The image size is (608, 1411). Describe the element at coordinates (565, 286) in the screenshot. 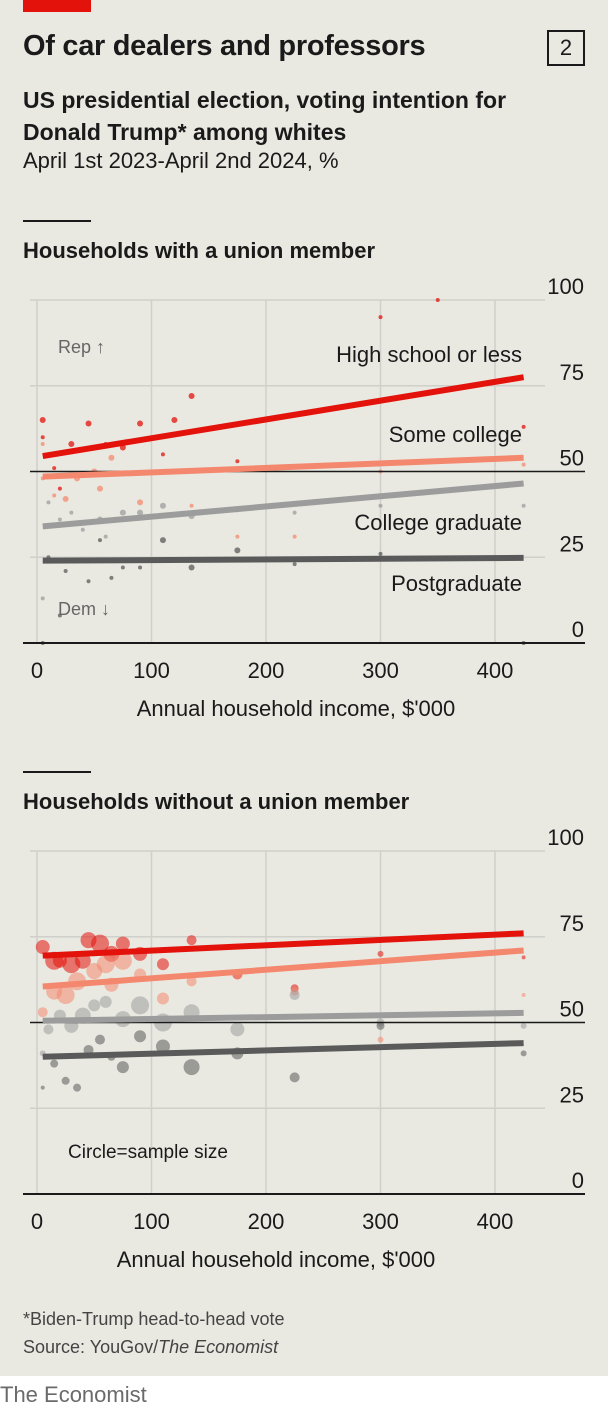

I see `y-tick-label: 100` at that location.